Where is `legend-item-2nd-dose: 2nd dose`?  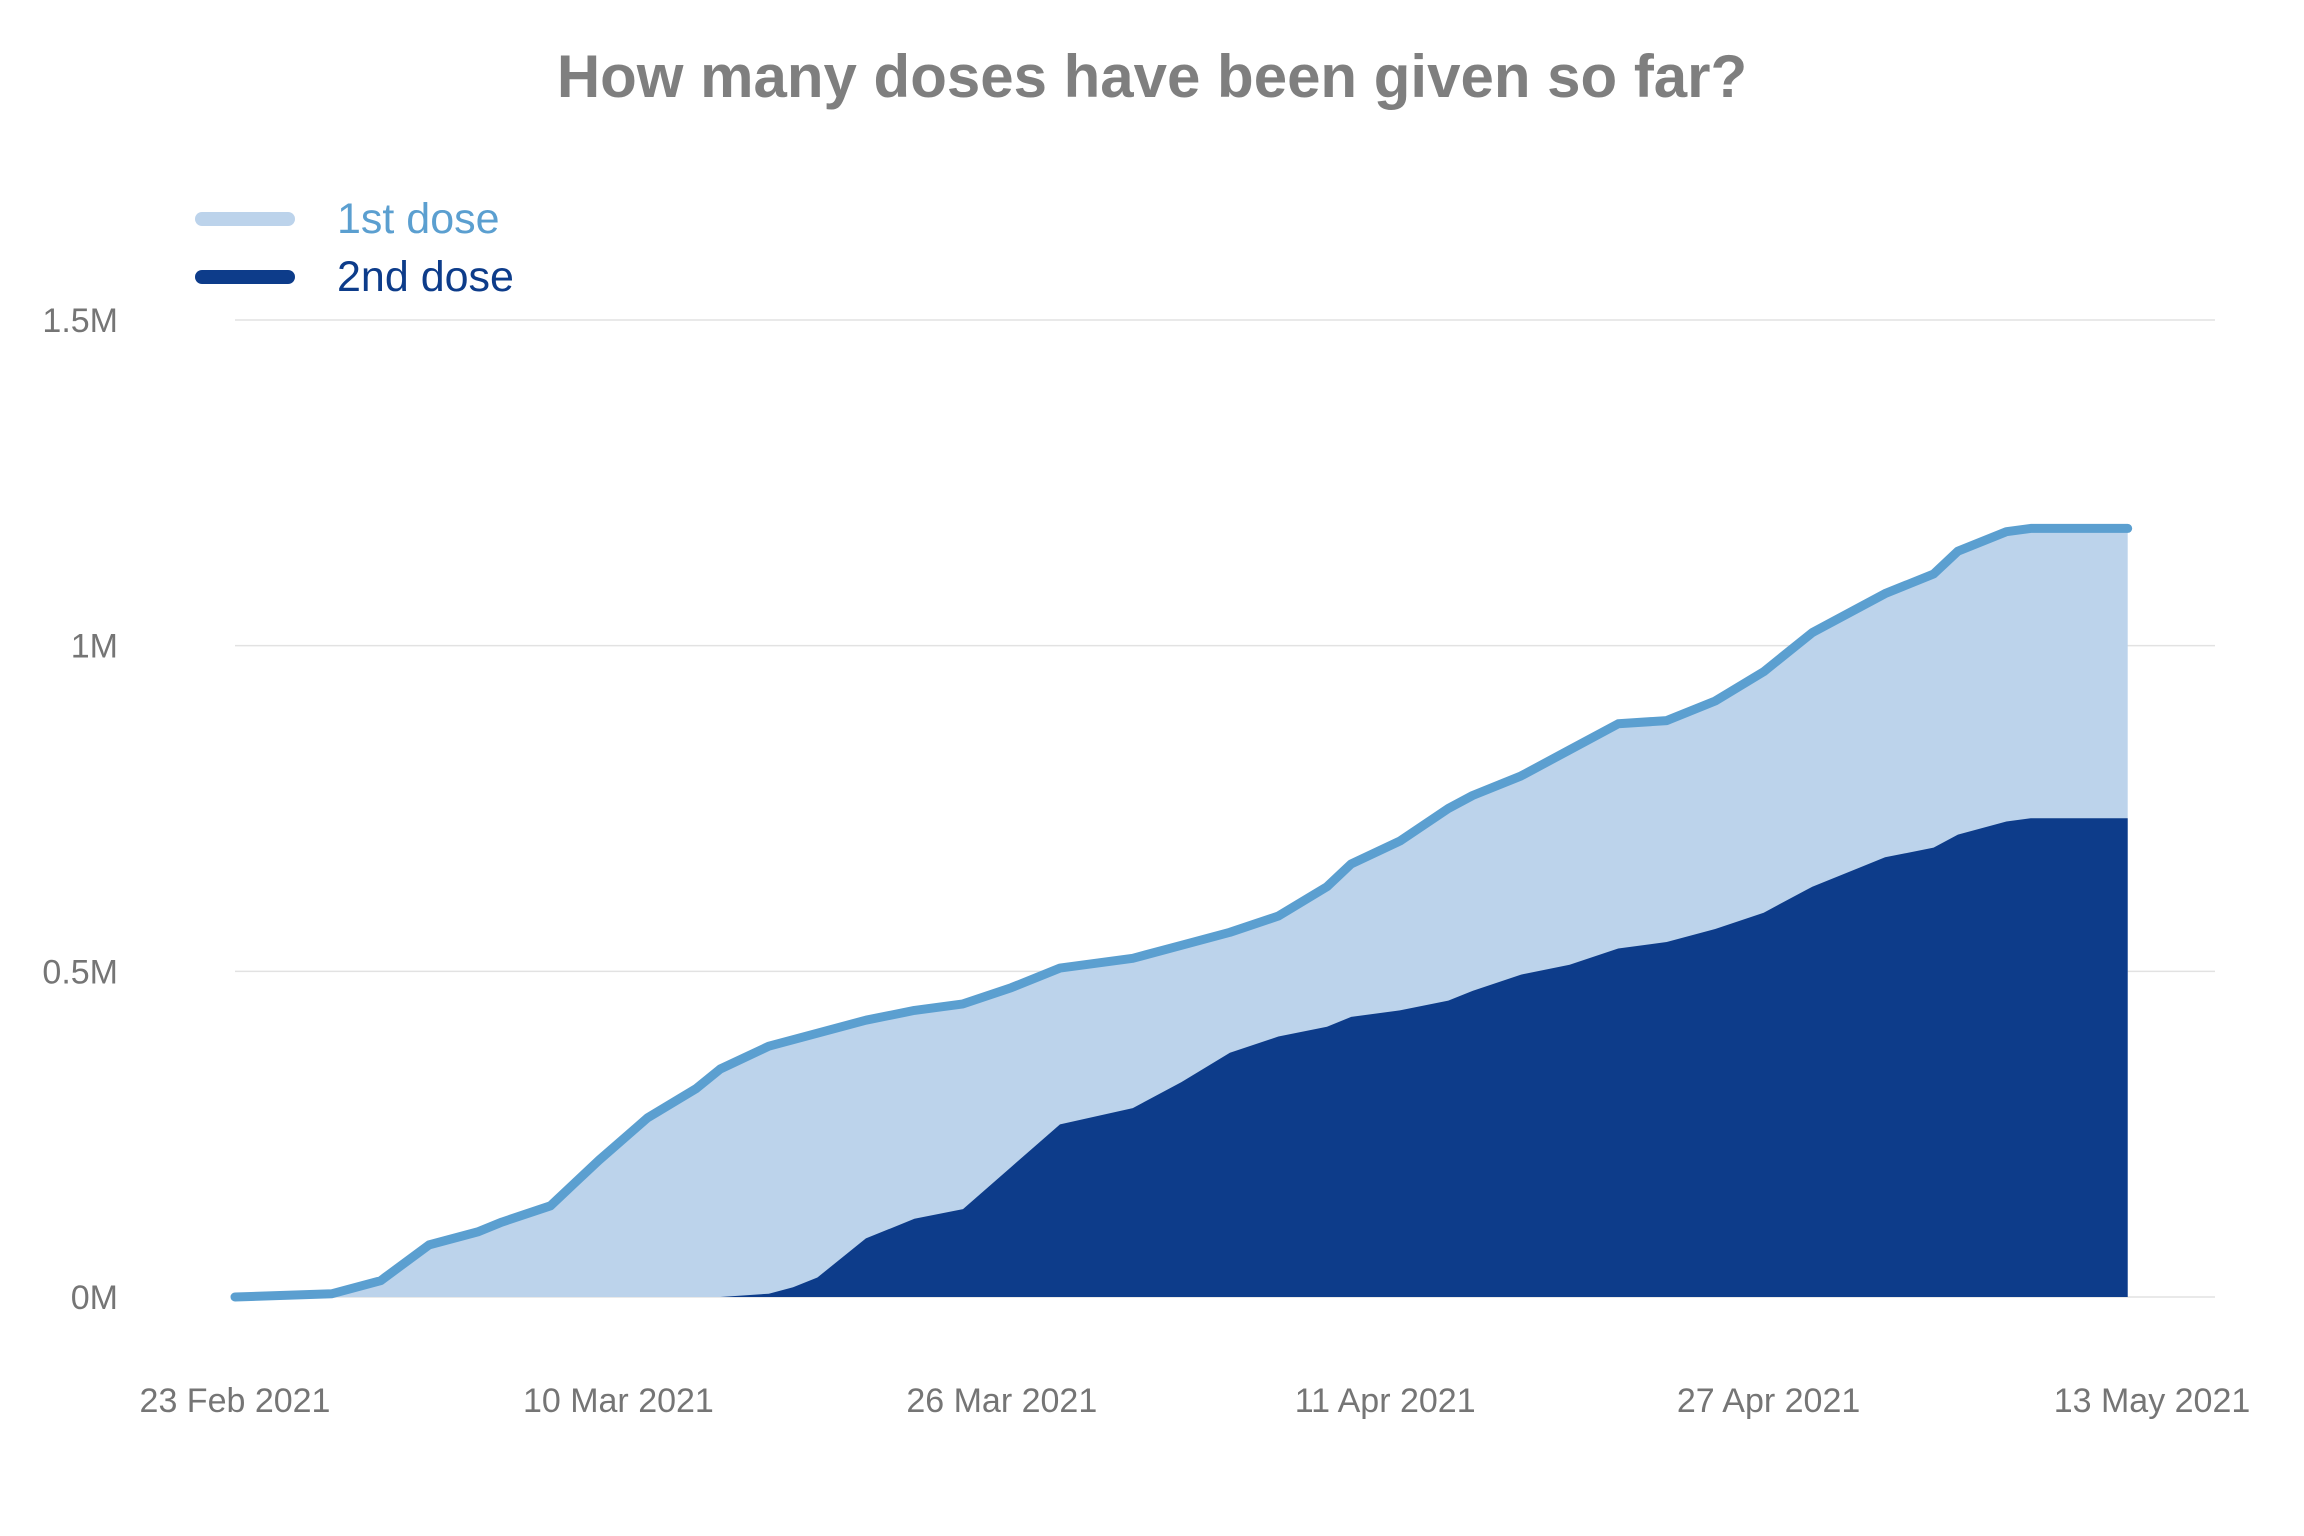 legend-item-2nd-dose: 2nd dose is located at coordinates (354, 277).